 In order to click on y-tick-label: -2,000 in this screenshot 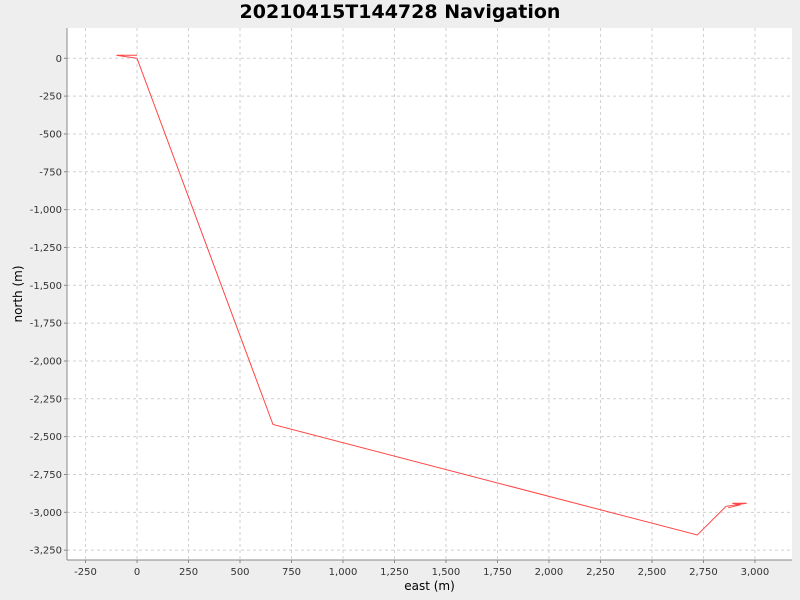, I will do `click(46, 361)`.